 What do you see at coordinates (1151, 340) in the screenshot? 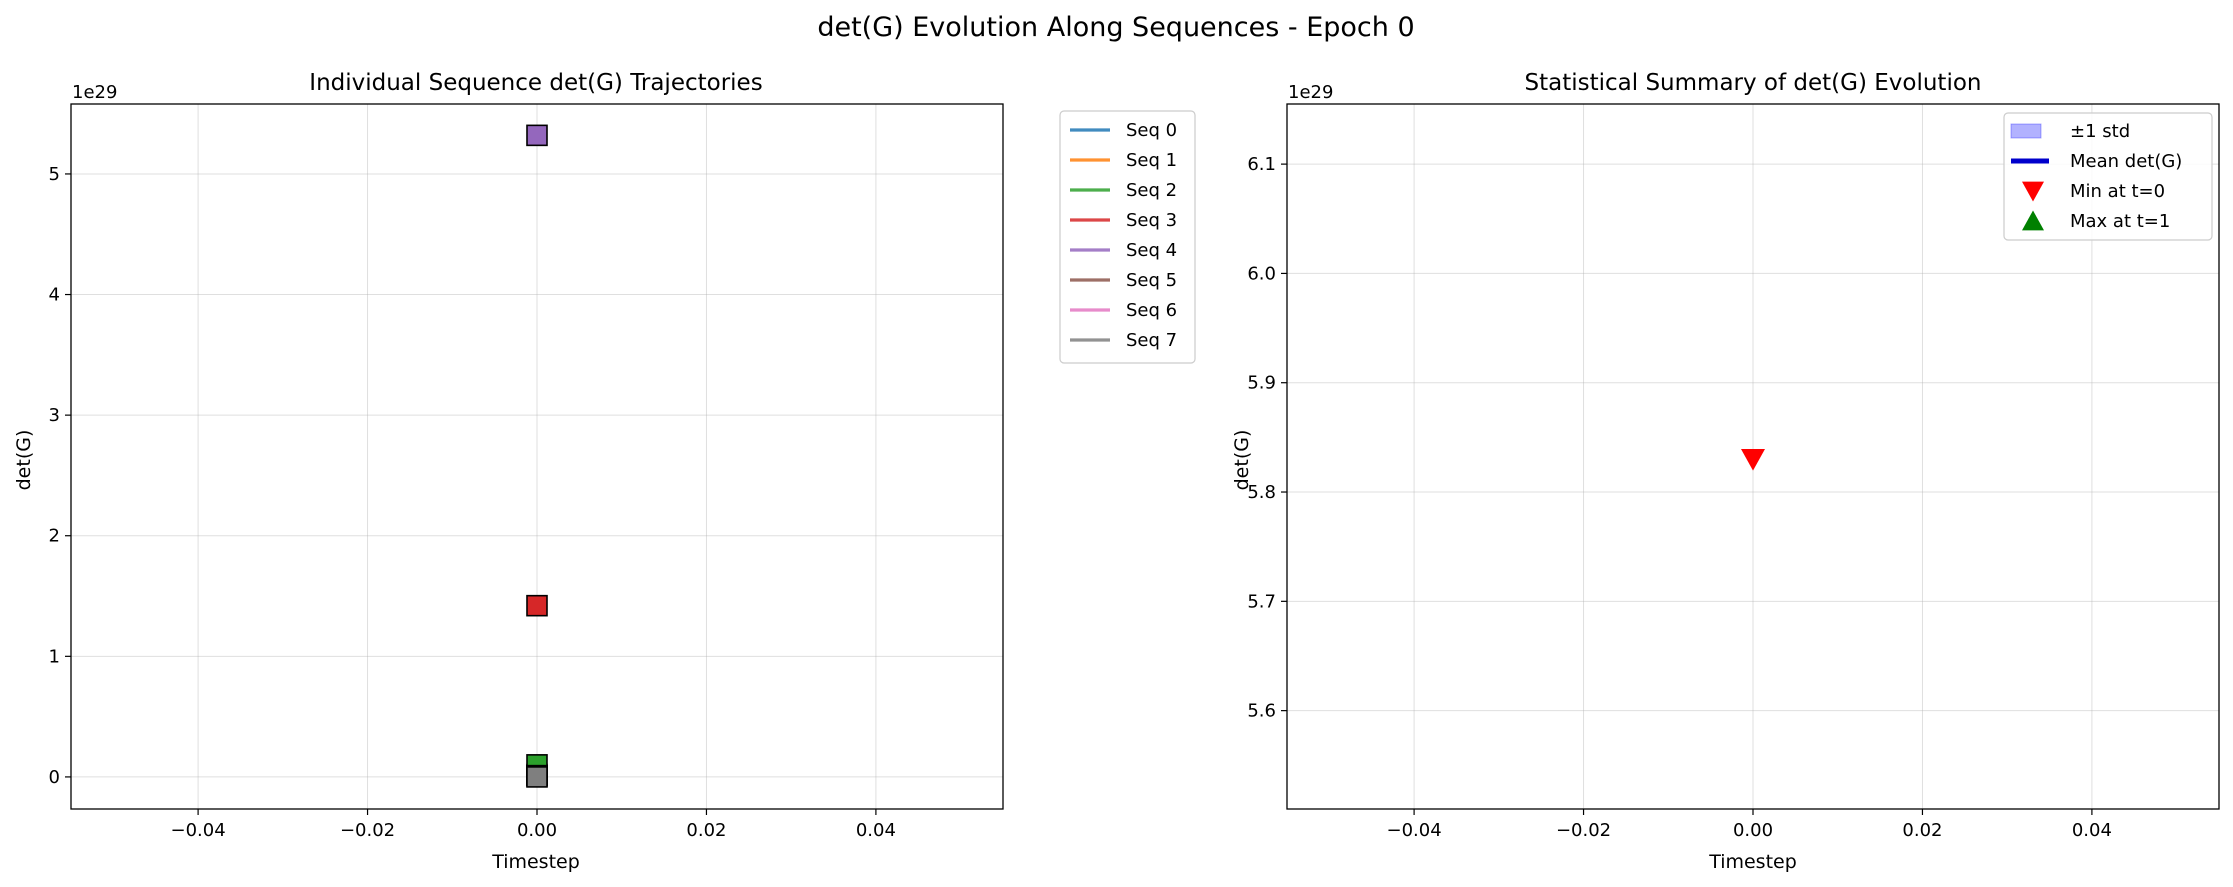
I see `legend-label: Seq 7` at bounding box center [1151, 340].